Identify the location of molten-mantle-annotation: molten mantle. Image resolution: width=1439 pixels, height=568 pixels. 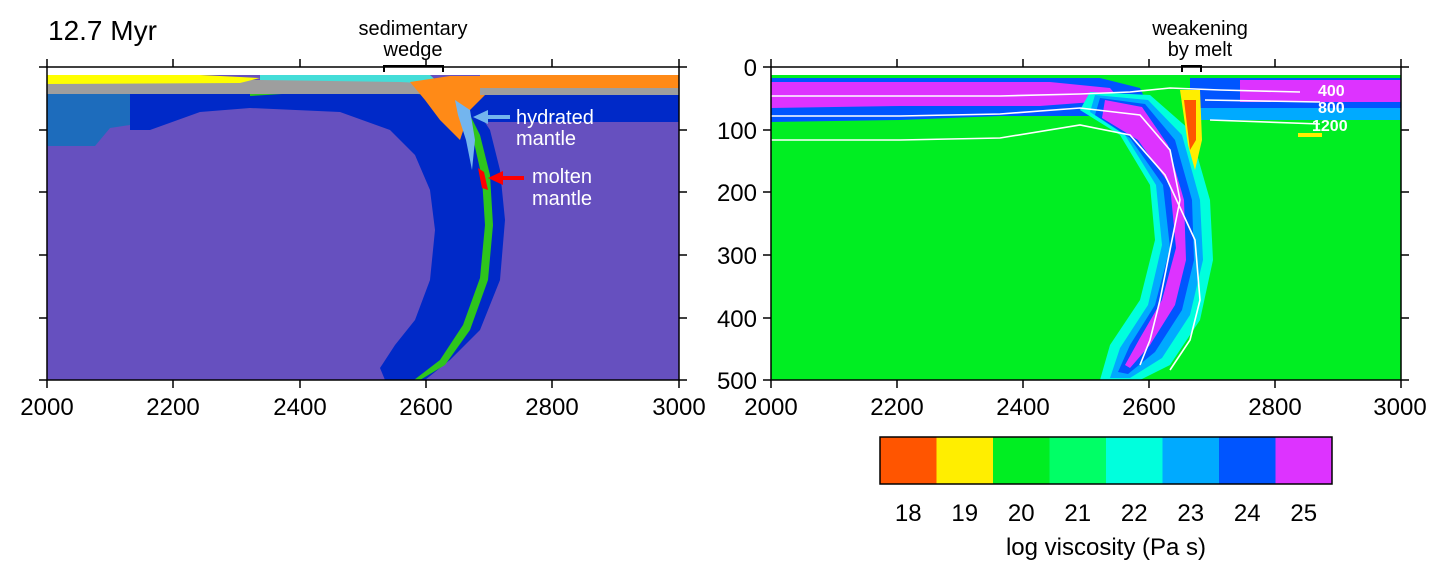
(540, 188).